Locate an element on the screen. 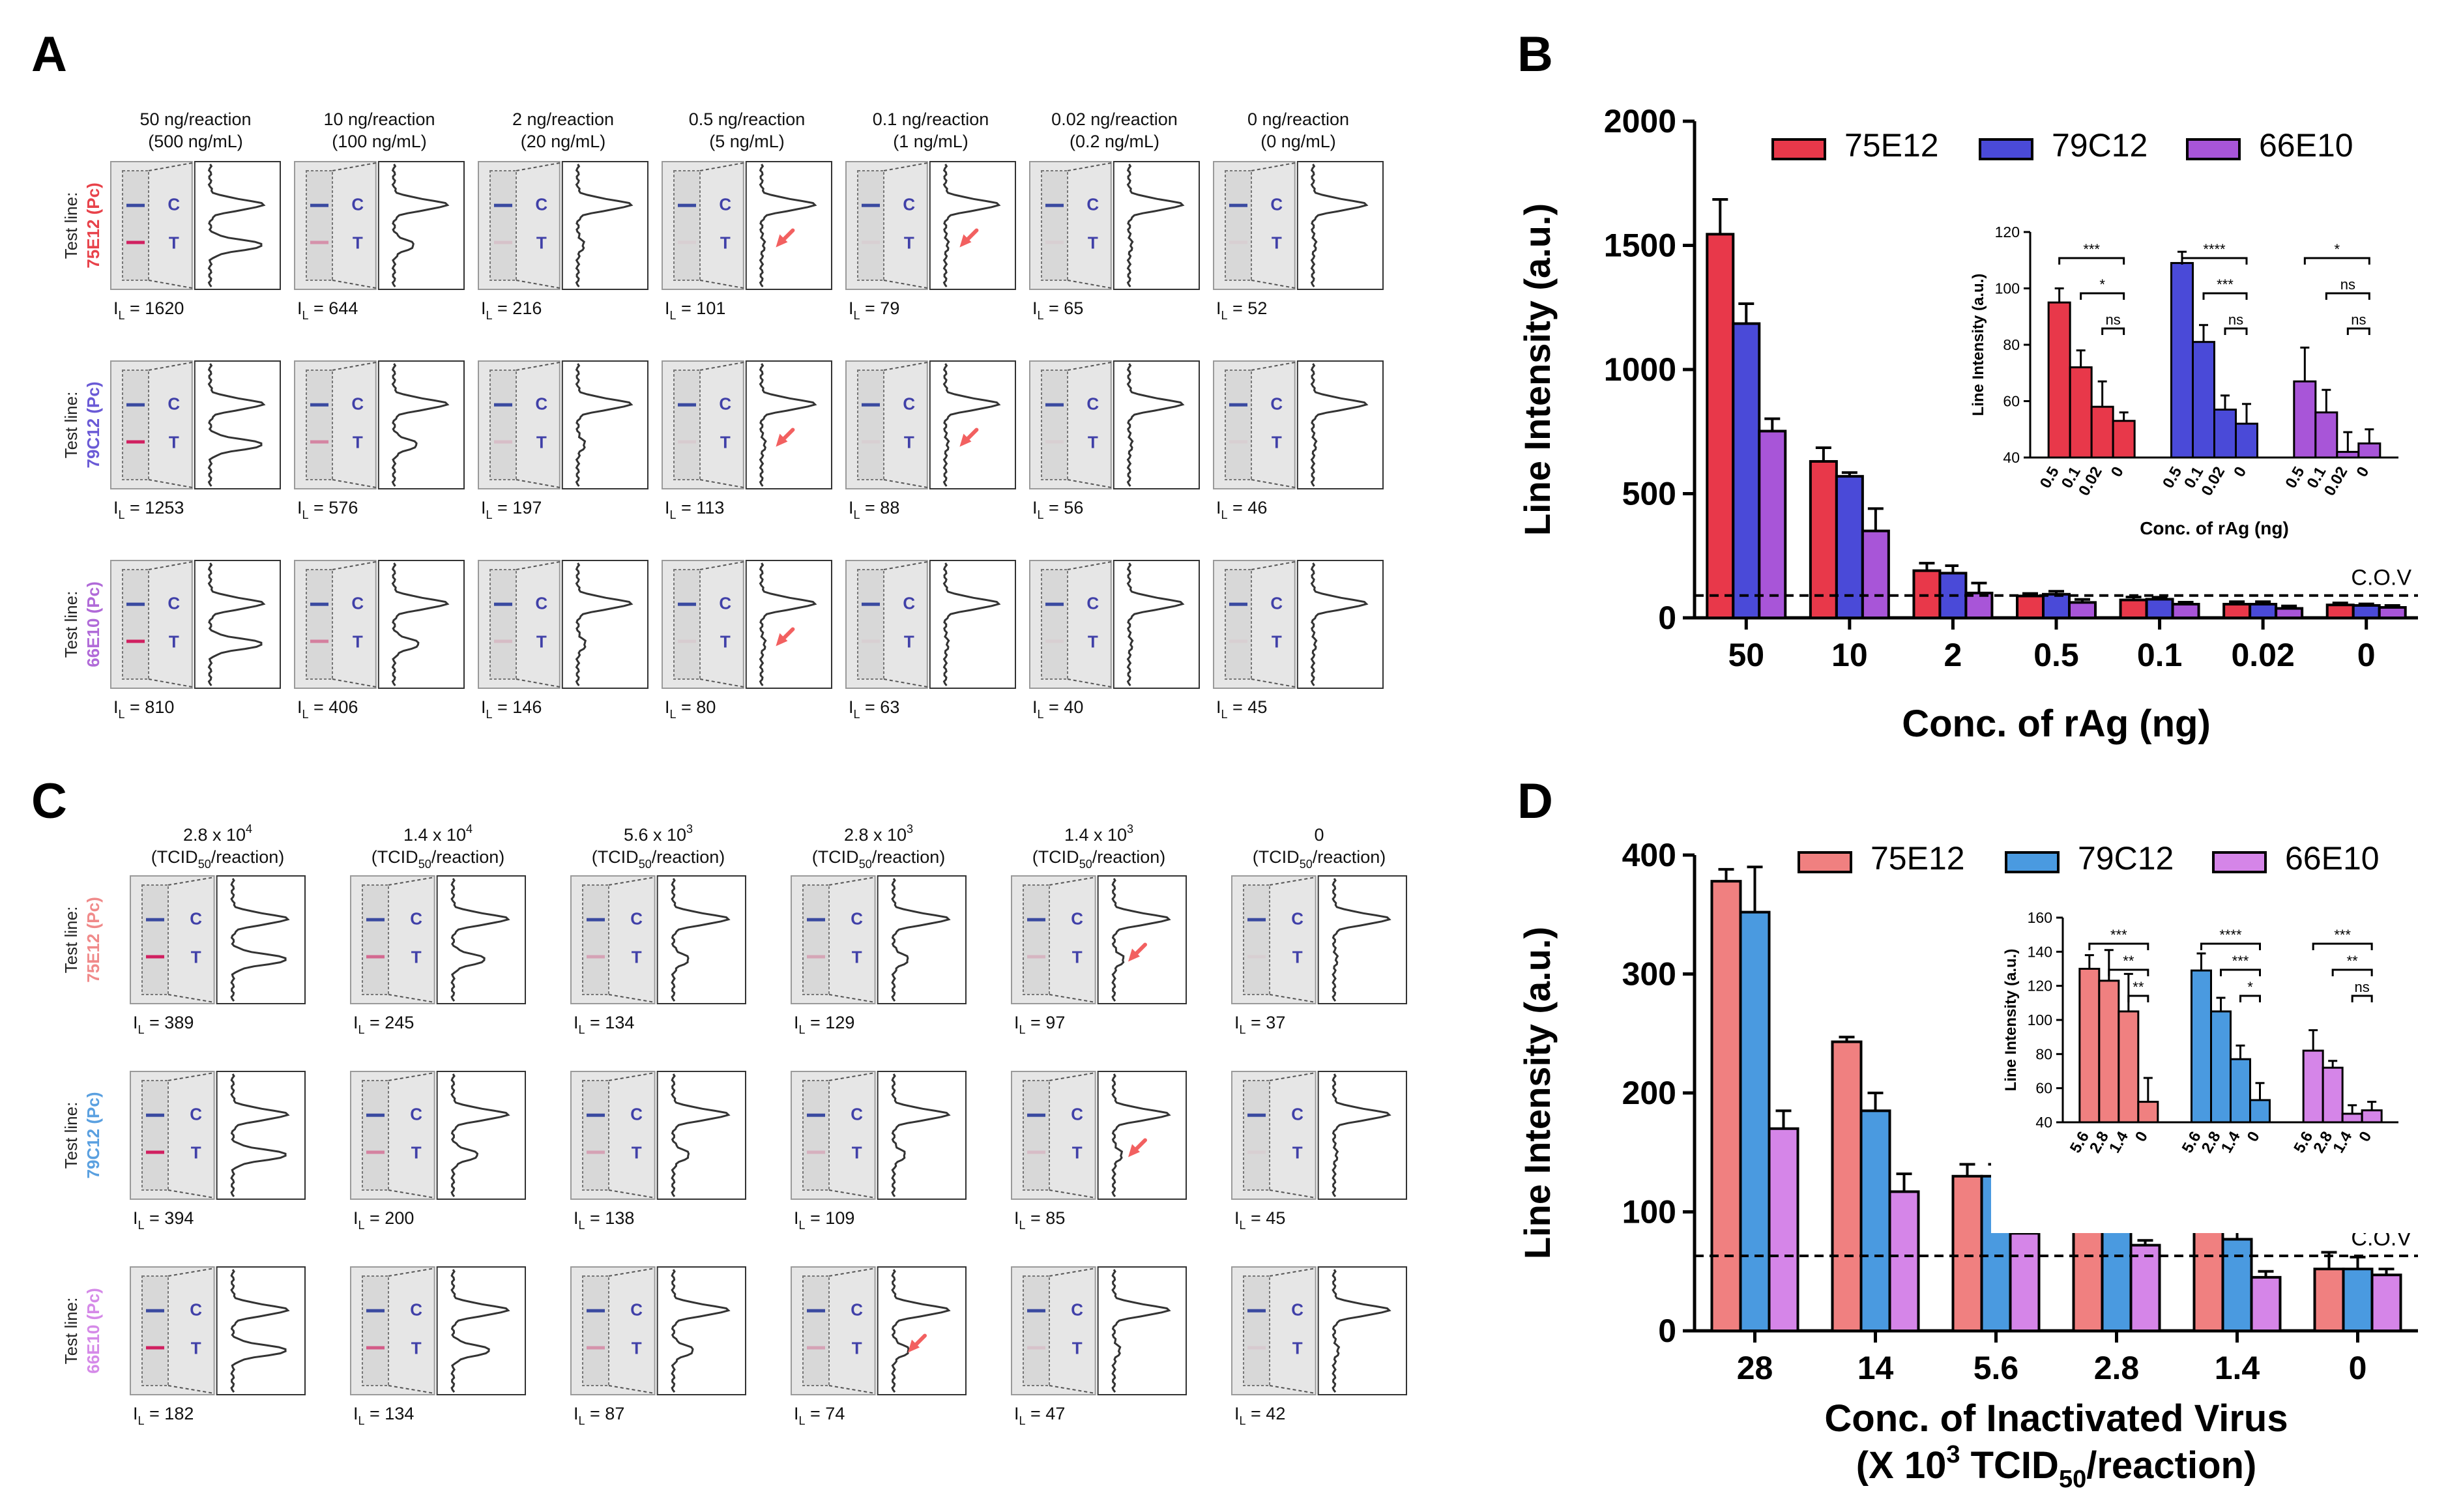 This screenshot has height=1512, width=2461. column-header-conc: (TCID50/reaction) is located at coordinates (1099, 859).